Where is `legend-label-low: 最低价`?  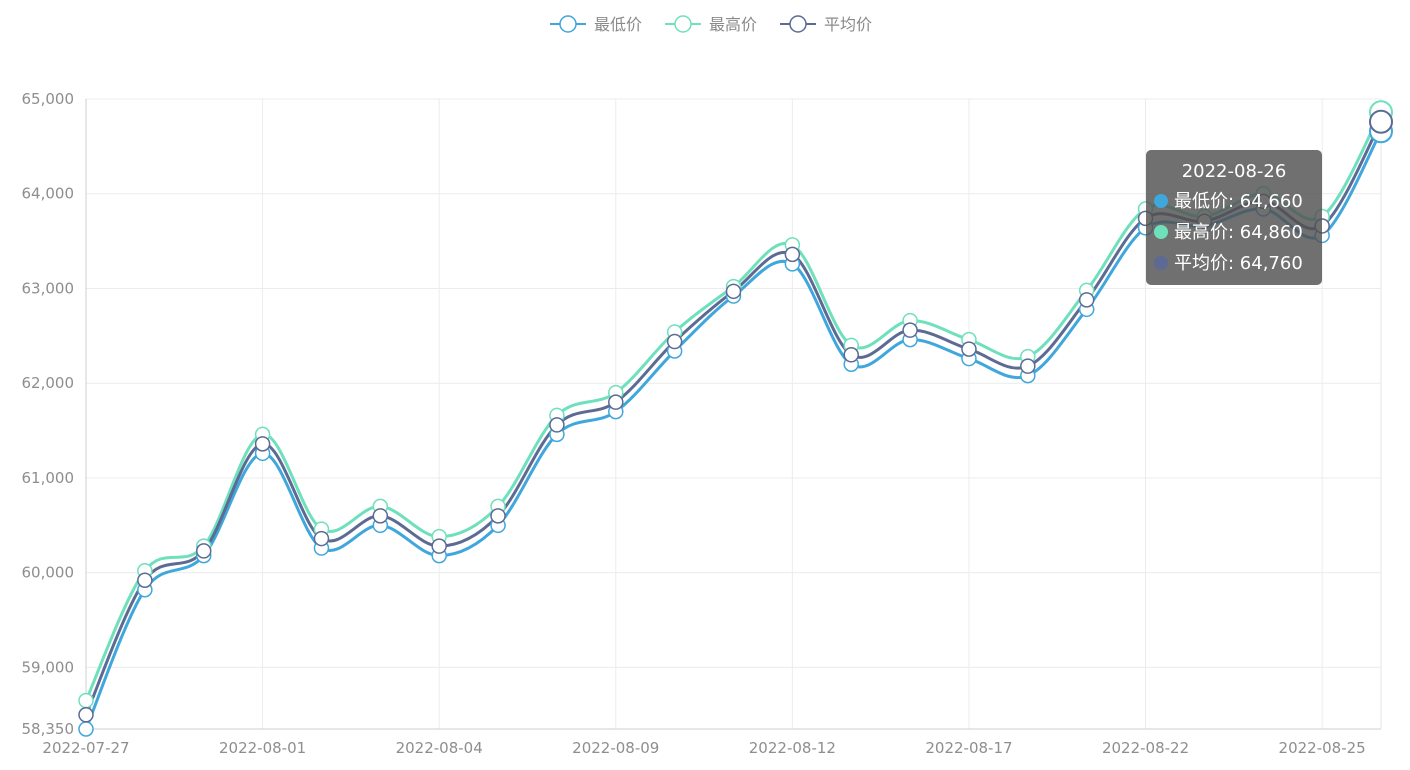 legend-label-low: 最低价 is located at coordinates (618, 24).